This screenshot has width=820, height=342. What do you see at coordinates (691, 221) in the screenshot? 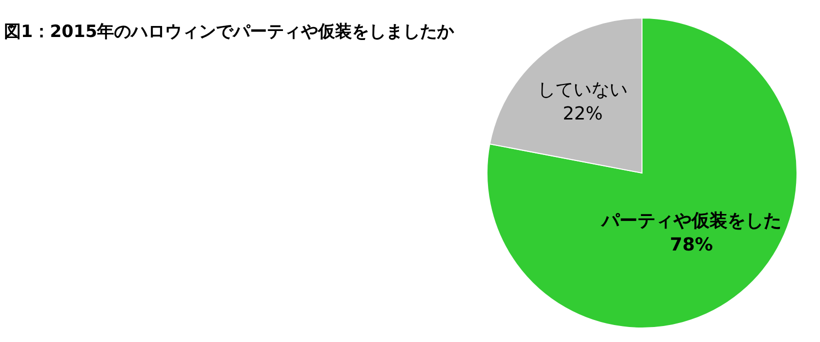
I see `slice-label: パーティや仮装をした` at bounding box center [691, 221].